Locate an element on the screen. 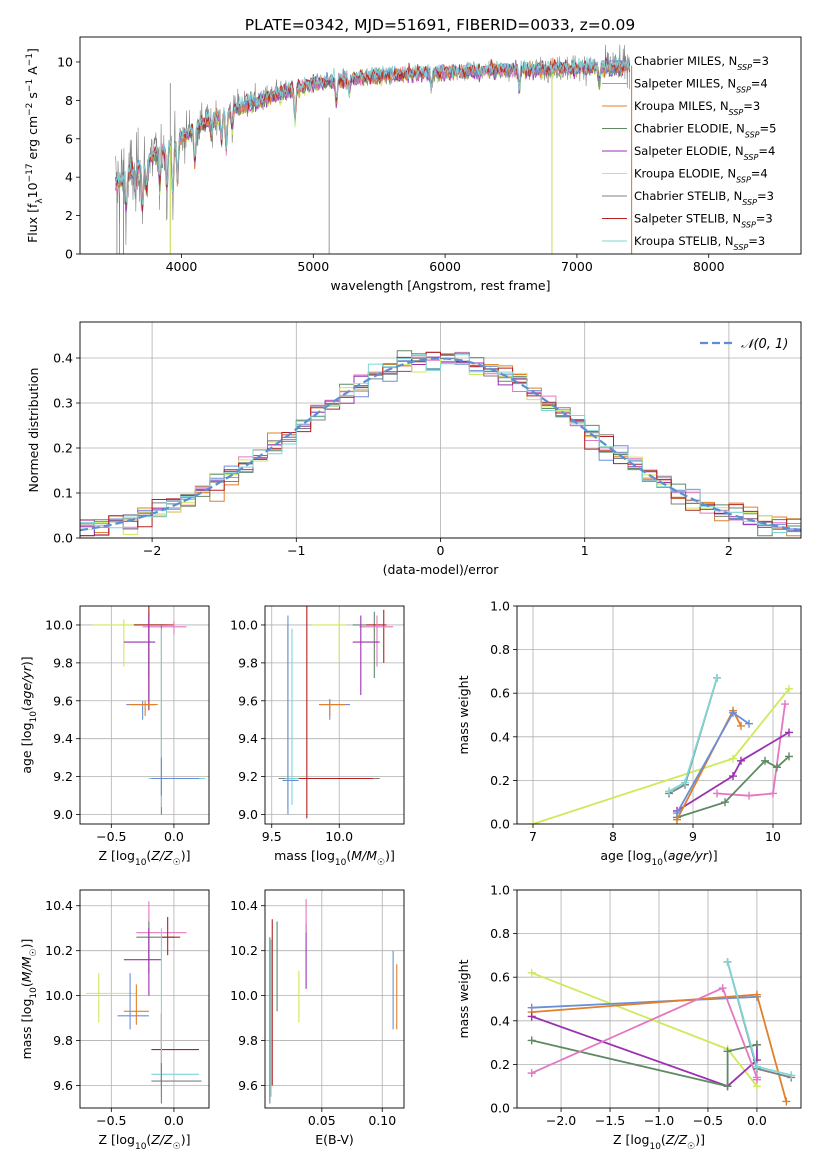  age_vs_mass-frame is located at coordinates (334, 715).